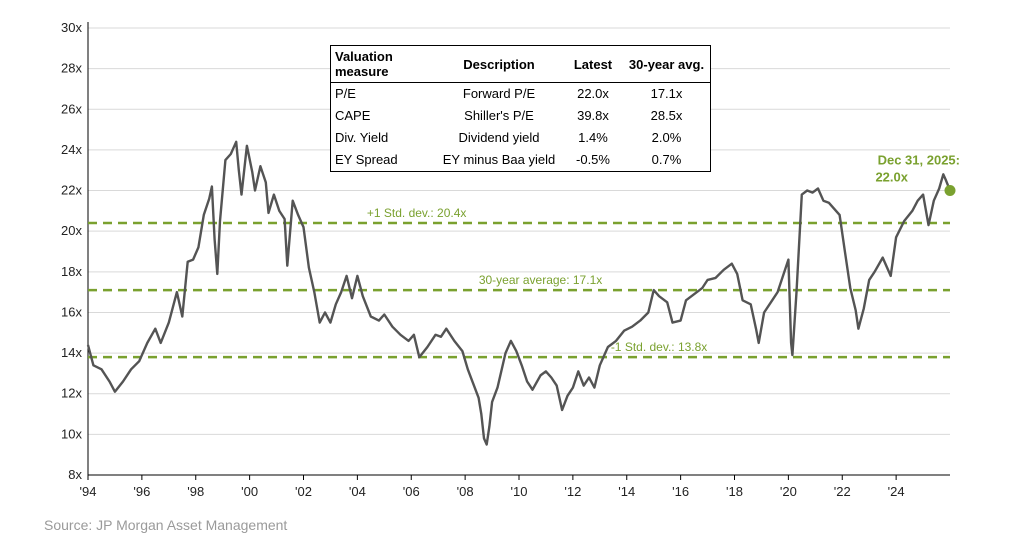  Describe the element at coordinates (166, 525) in the screenshot. I see `source-note: Source: JP Morgan Asset Management` at that location.